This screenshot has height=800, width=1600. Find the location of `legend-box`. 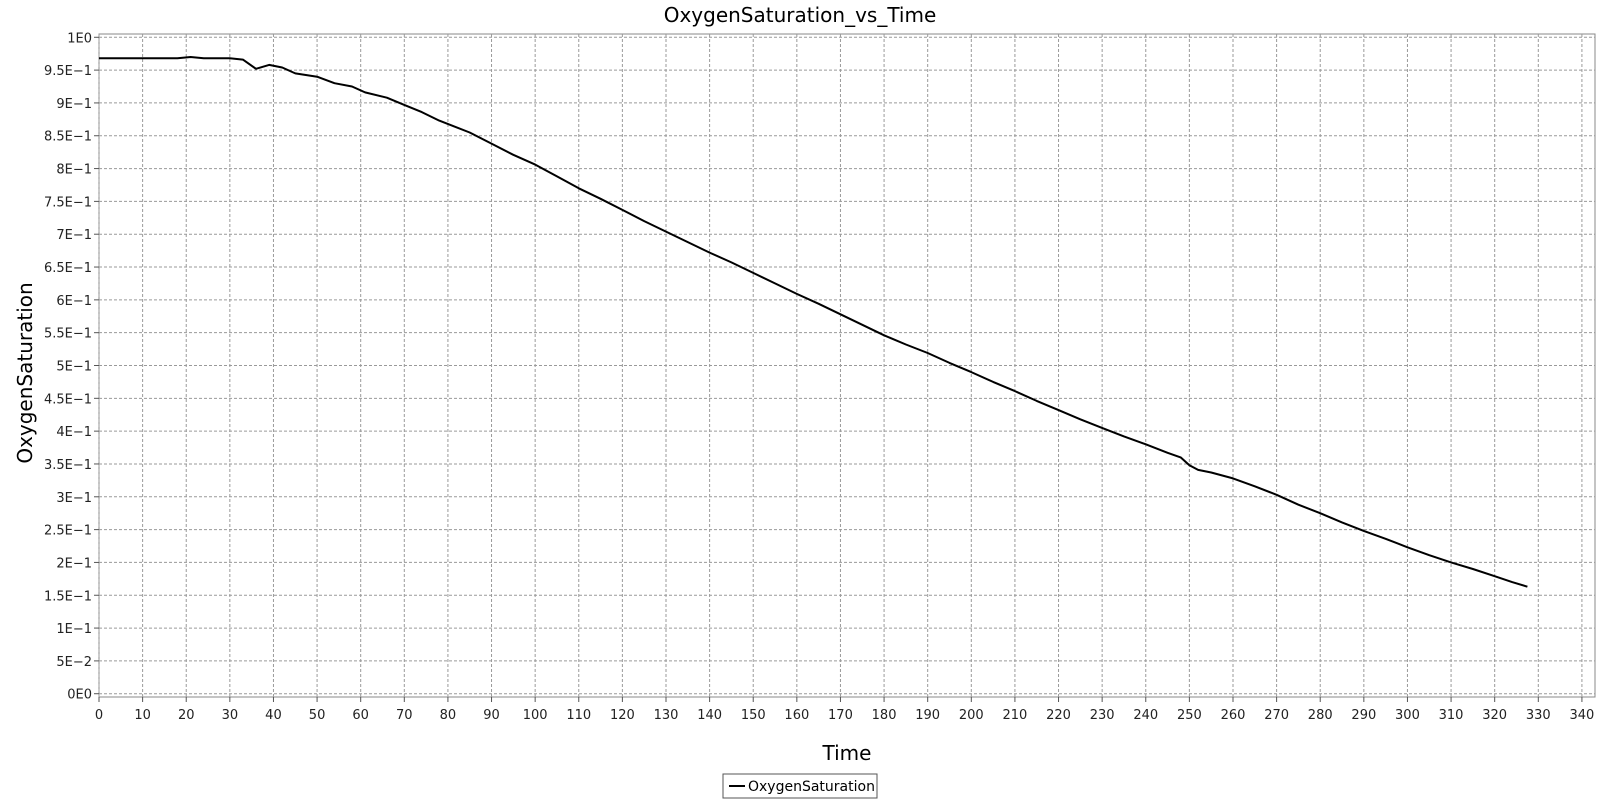

legend-box is located at coordinates (800, 786).